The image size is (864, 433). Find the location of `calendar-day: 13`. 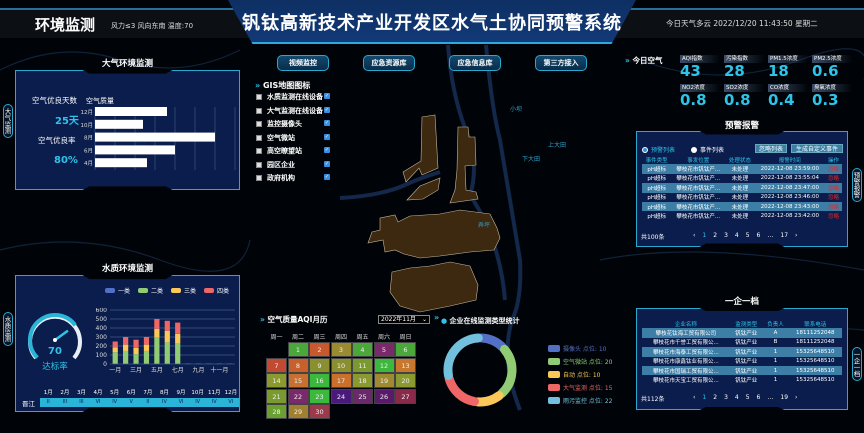

calendar-day: 13 is located at coordinates (405, 365).